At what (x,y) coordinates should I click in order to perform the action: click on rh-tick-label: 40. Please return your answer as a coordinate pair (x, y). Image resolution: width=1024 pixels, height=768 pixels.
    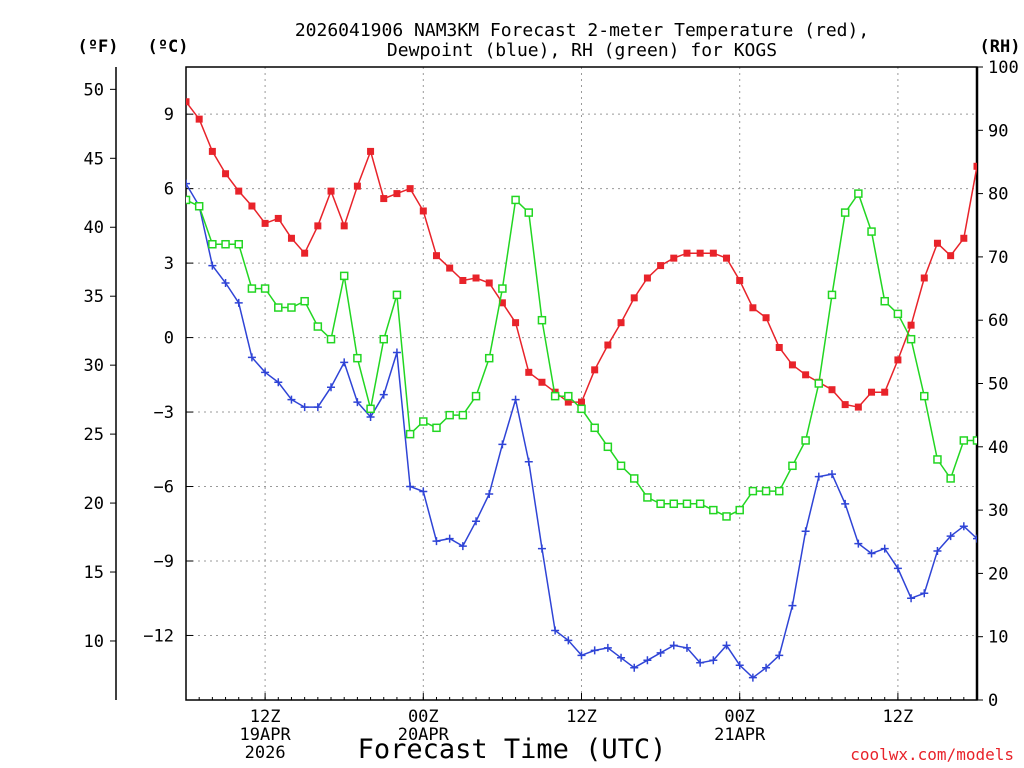
    Looking at the image, I should click on (998, 448).